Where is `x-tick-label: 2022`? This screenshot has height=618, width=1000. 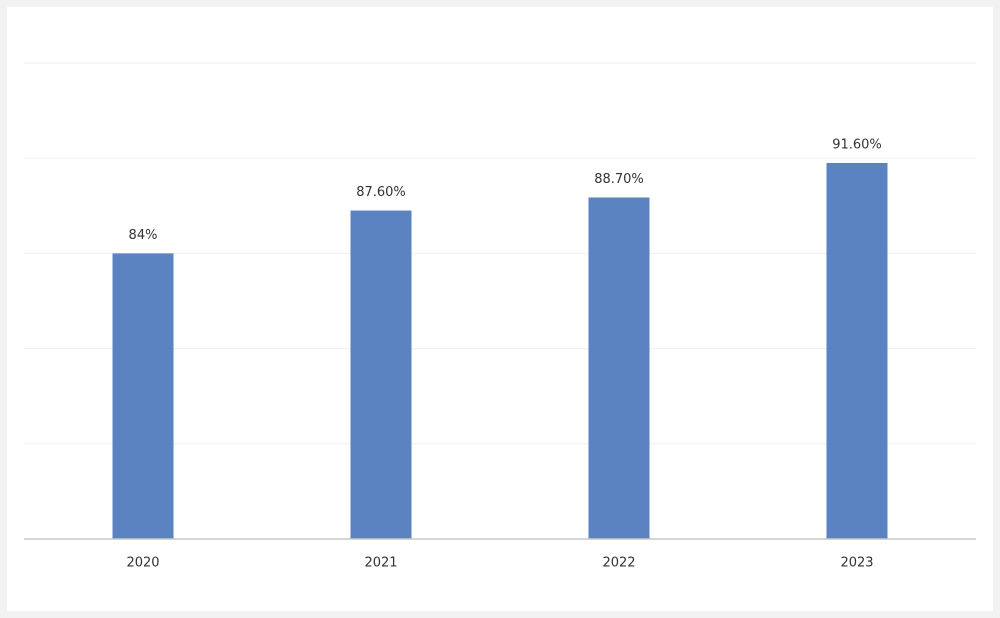 x-tick-label: 2022 is located at coordinates (618, 563).